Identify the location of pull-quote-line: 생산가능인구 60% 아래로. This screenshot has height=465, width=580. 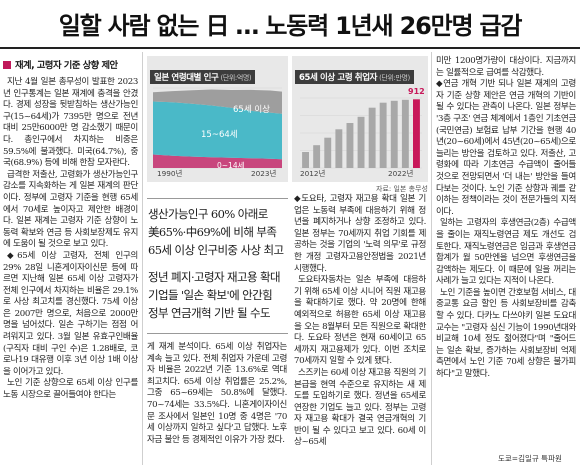
(208, 214).